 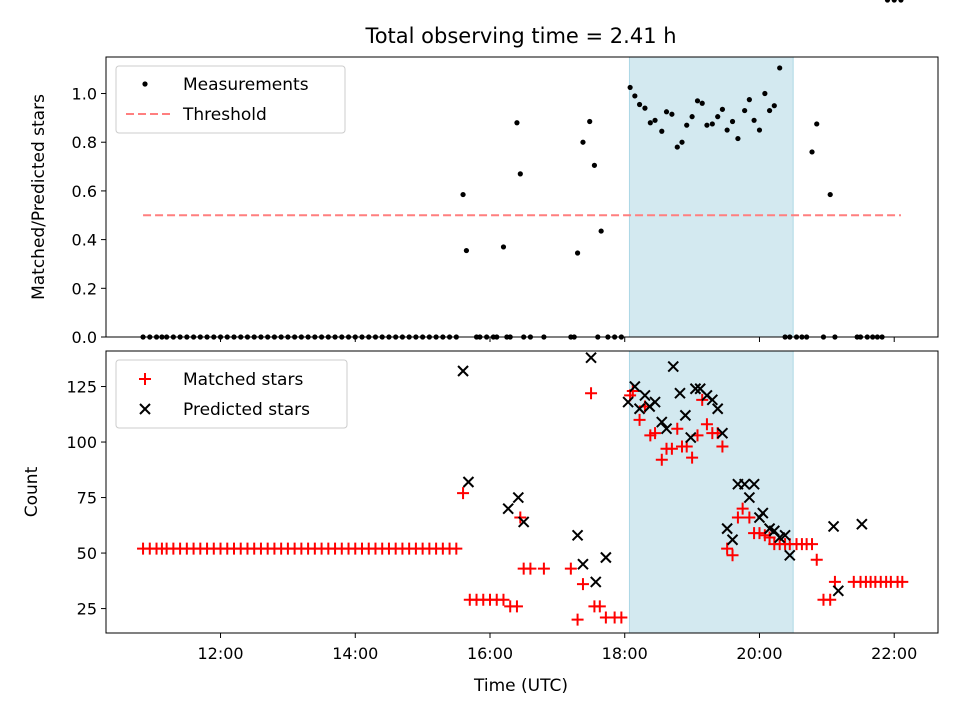 I want to click on predicted-stars-series, so click(x=662, y=474).